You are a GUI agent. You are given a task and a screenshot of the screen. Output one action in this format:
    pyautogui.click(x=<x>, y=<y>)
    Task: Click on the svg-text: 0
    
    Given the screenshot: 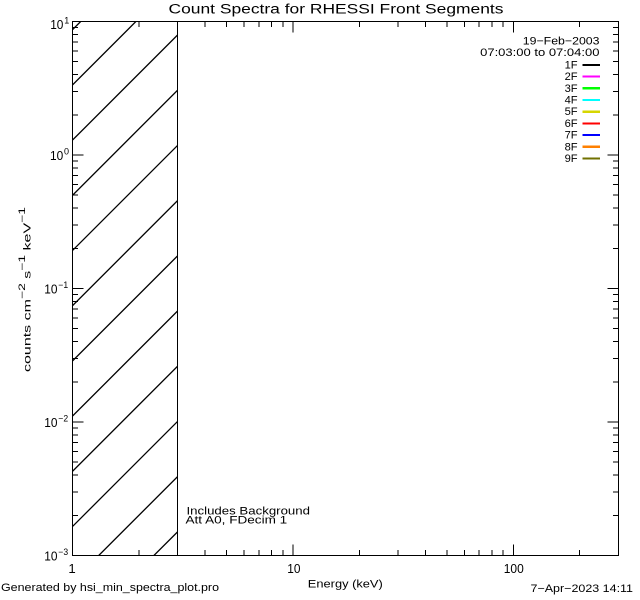 What is the action you would take?
    pyautogui.click(x=66, y=151)
    